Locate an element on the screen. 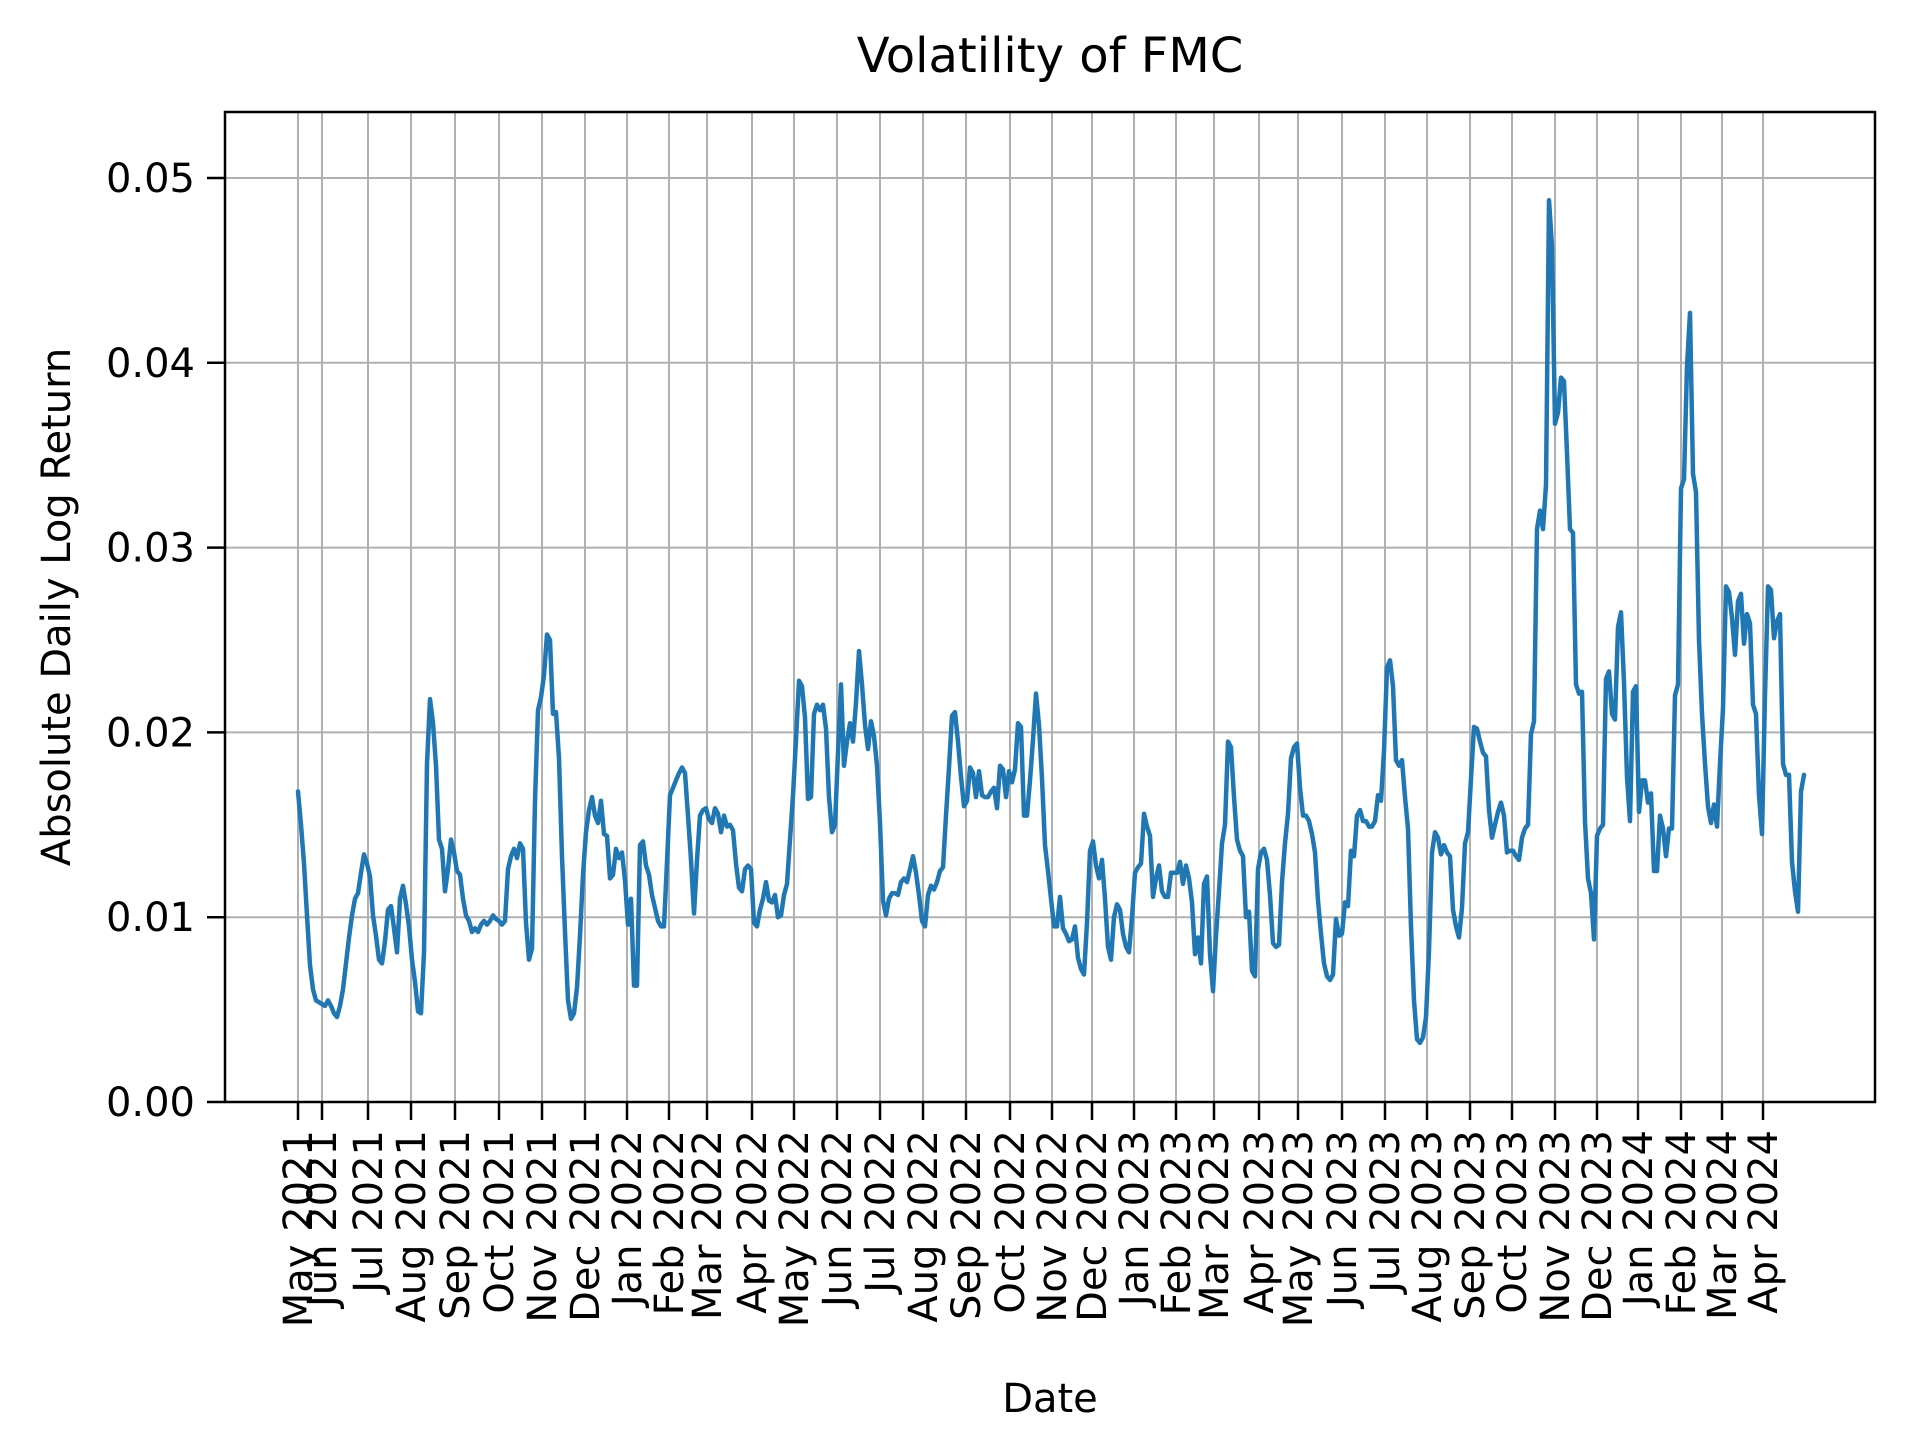 The height and width of the screenshot is (1440, 1920). x-tick-label: May 2022 is located at coordinates (795, 1228).